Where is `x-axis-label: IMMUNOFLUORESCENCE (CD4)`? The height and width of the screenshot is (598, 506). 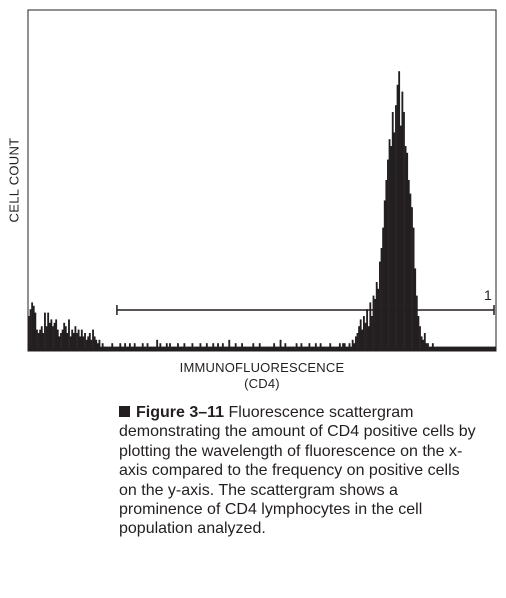 x-axis-label: IMMUNOFLUORESCENCE (CD4) is located at coordinates (262, 376).